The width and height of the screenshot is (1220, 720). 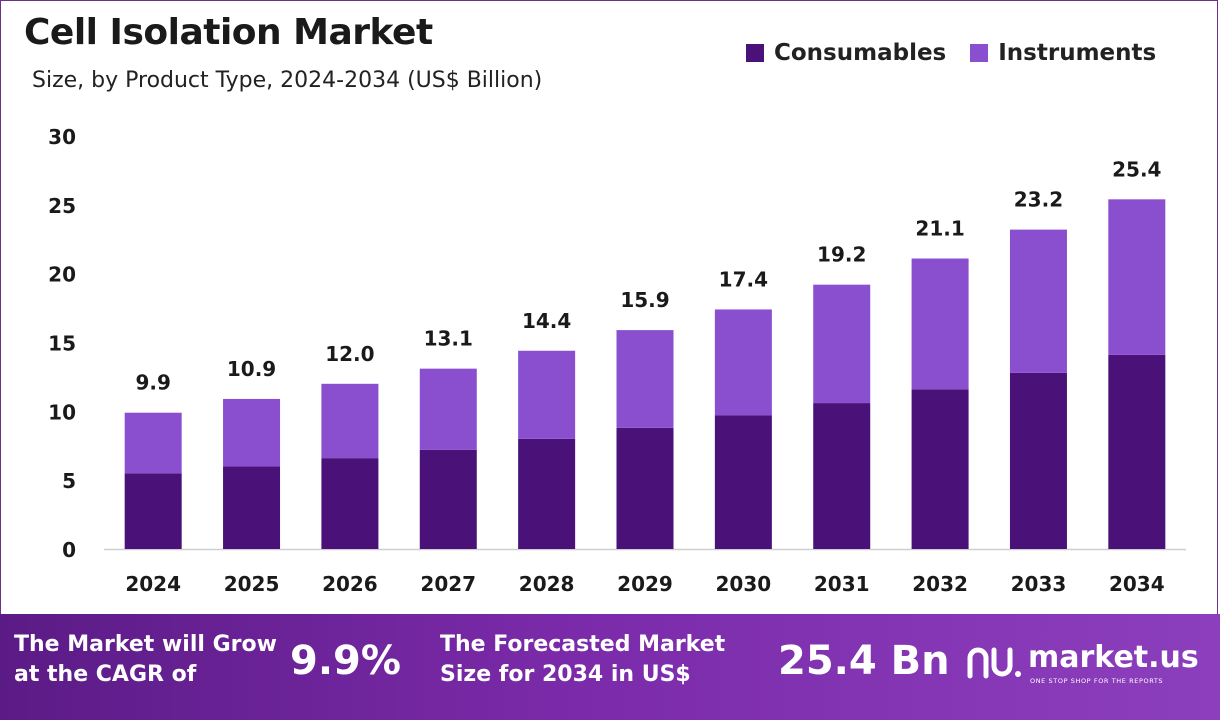 I want to click on forecast-label-line2: Size for 2034 in US$, so click(x=565, y=674).